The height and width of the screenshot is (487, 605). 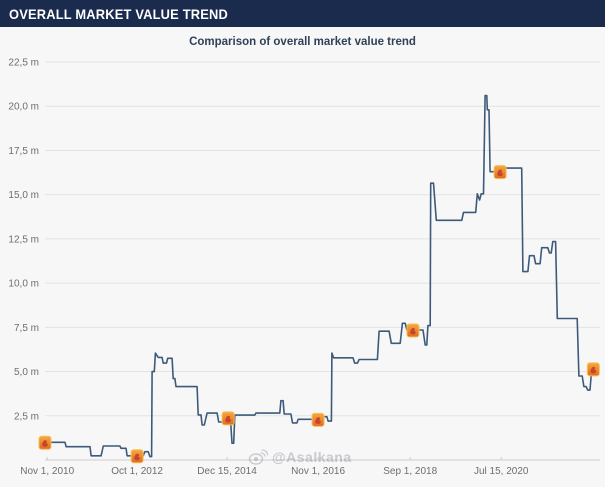 What do you see at coordinates (23, 284) in the screenshot?
I see `y-axis-tick-label: 10,0 m` at bounding box center [23, 284].